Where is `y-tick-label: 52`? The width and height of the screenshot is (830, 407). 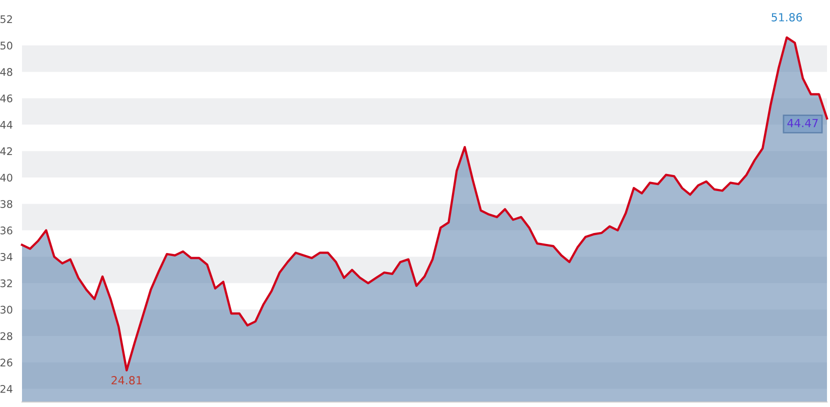
y-tick-label: 52 is located at coordinates (6, 19).